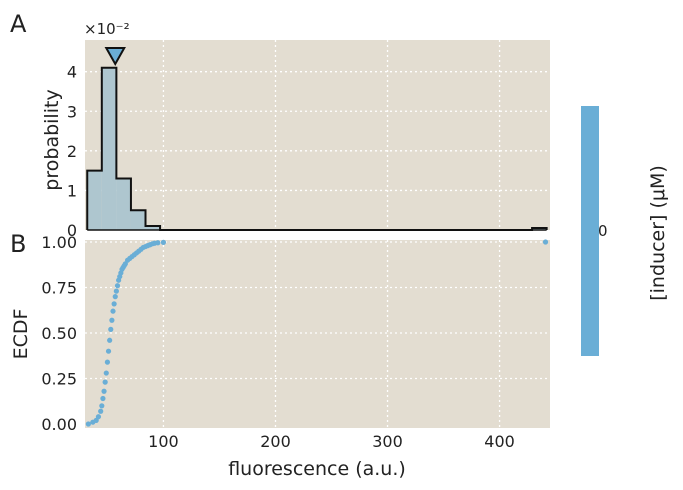  I want to click on y-tick-label: 0.50, so click(59, 333).